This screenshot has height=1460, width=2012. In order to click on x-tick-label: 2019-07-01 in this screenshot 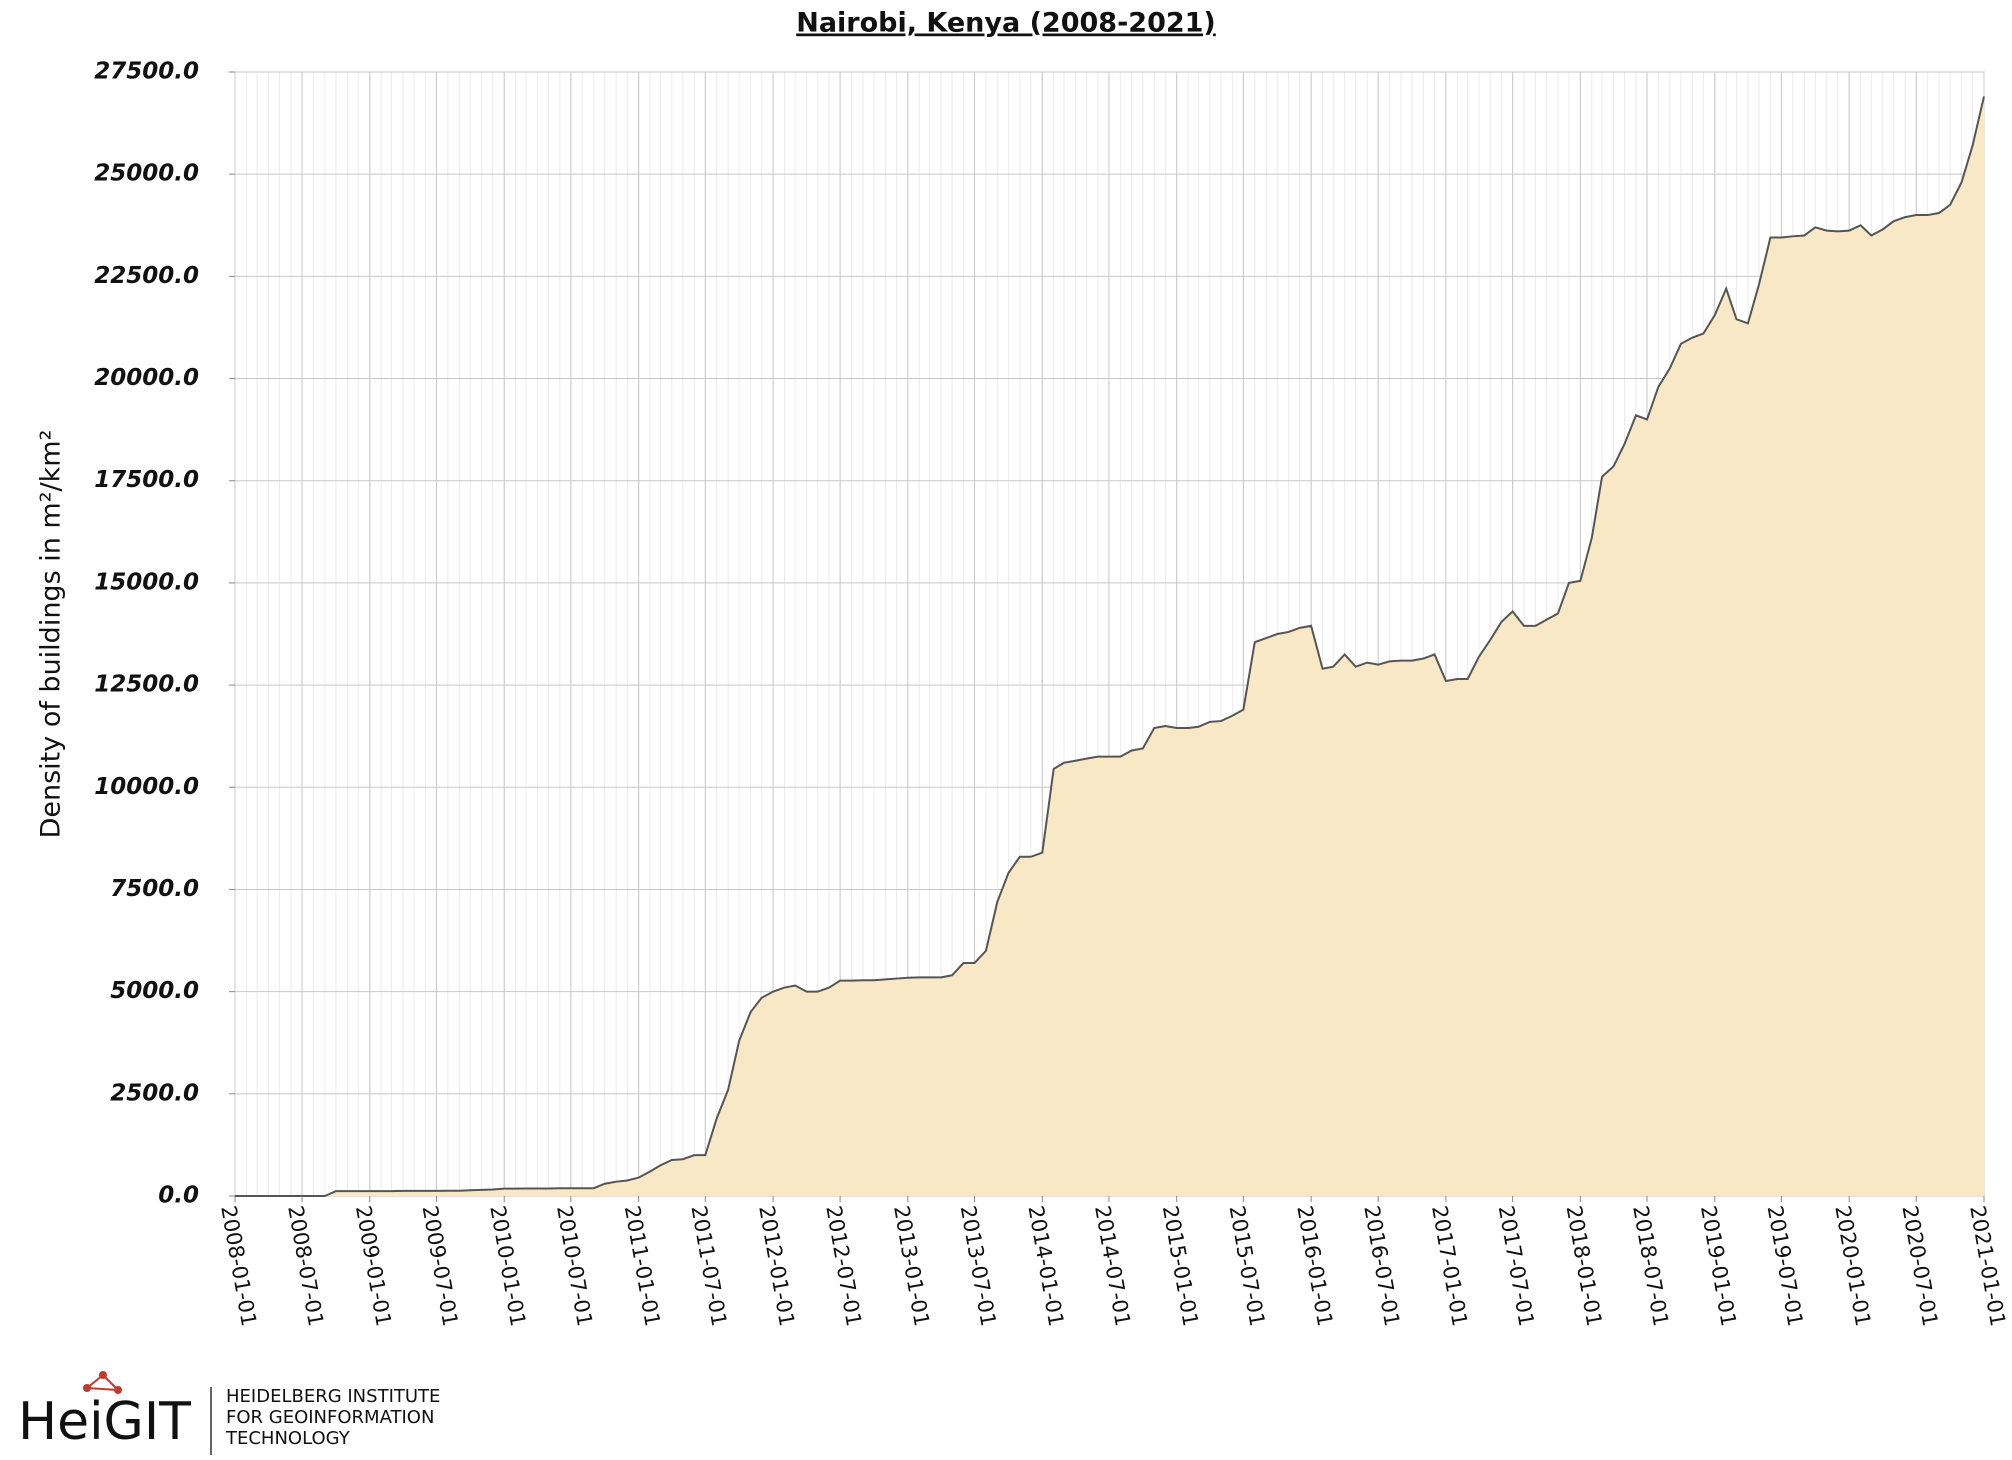, I will do `click(1785, 1266)`.